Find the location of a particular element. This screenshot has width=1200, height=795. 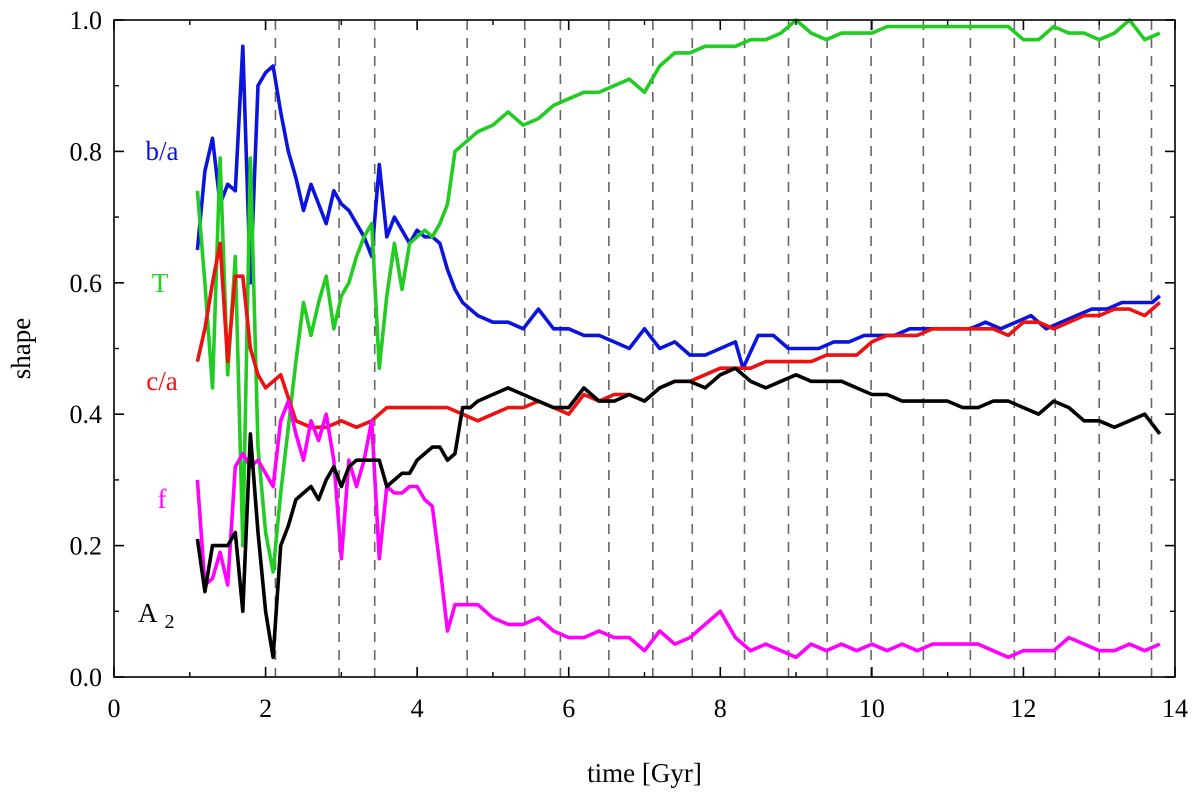

x-axis-title: time [Gyr] is located at coordinates (644, 773).